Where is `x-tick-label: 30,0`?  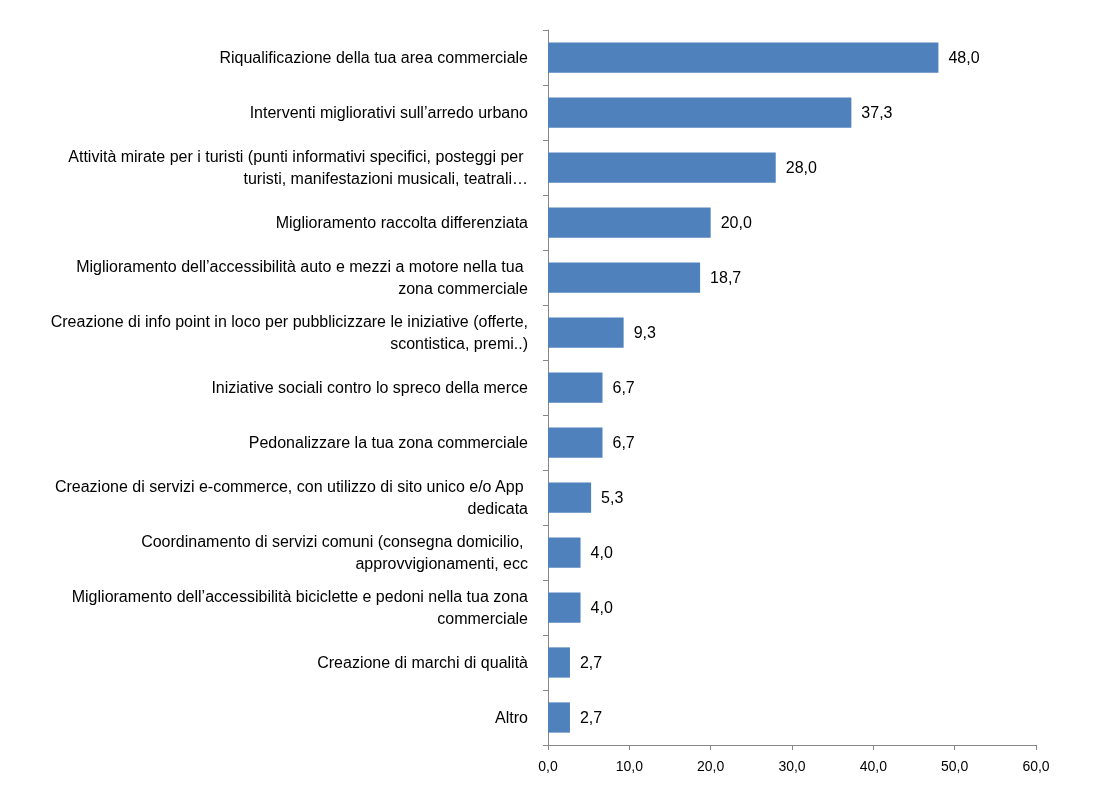
x-tick-label: 30,0 is located at coordinates (792, 766).